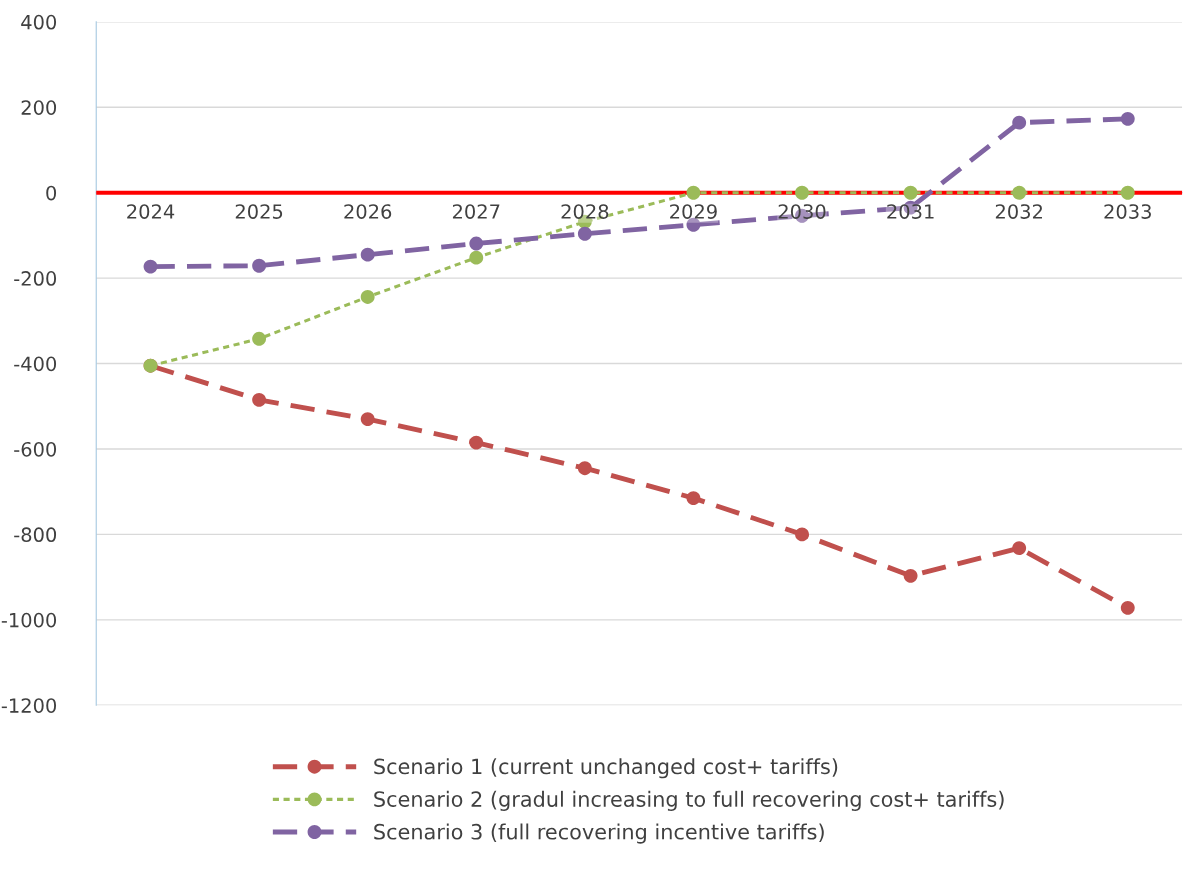  I want to click on x-tick-label: 2027, so click(476, 211).